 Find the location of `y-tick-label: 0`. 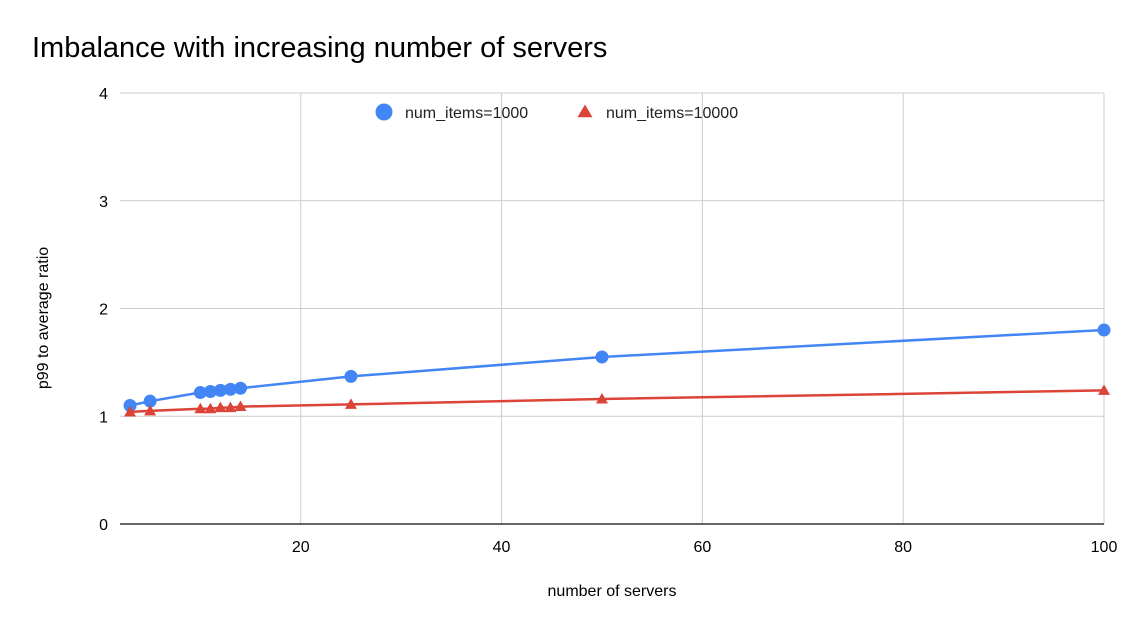

y-tick-label: 0 is located at coordinates (103, 525).